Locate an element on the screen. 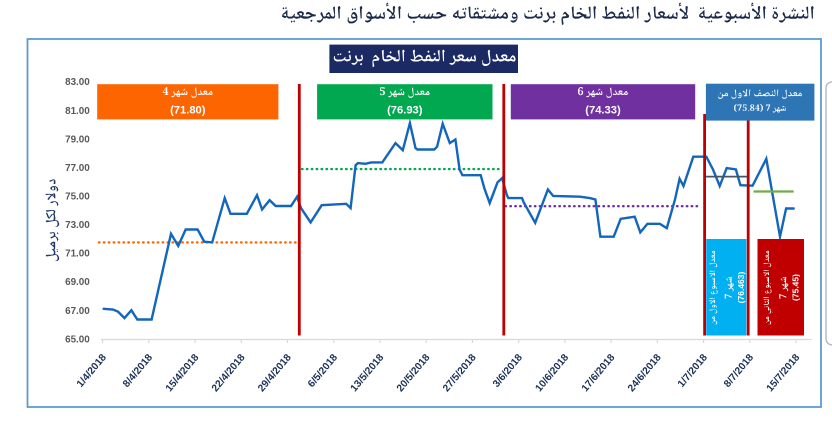  svg-text: 75.00 is located at coordinates (77, 197).